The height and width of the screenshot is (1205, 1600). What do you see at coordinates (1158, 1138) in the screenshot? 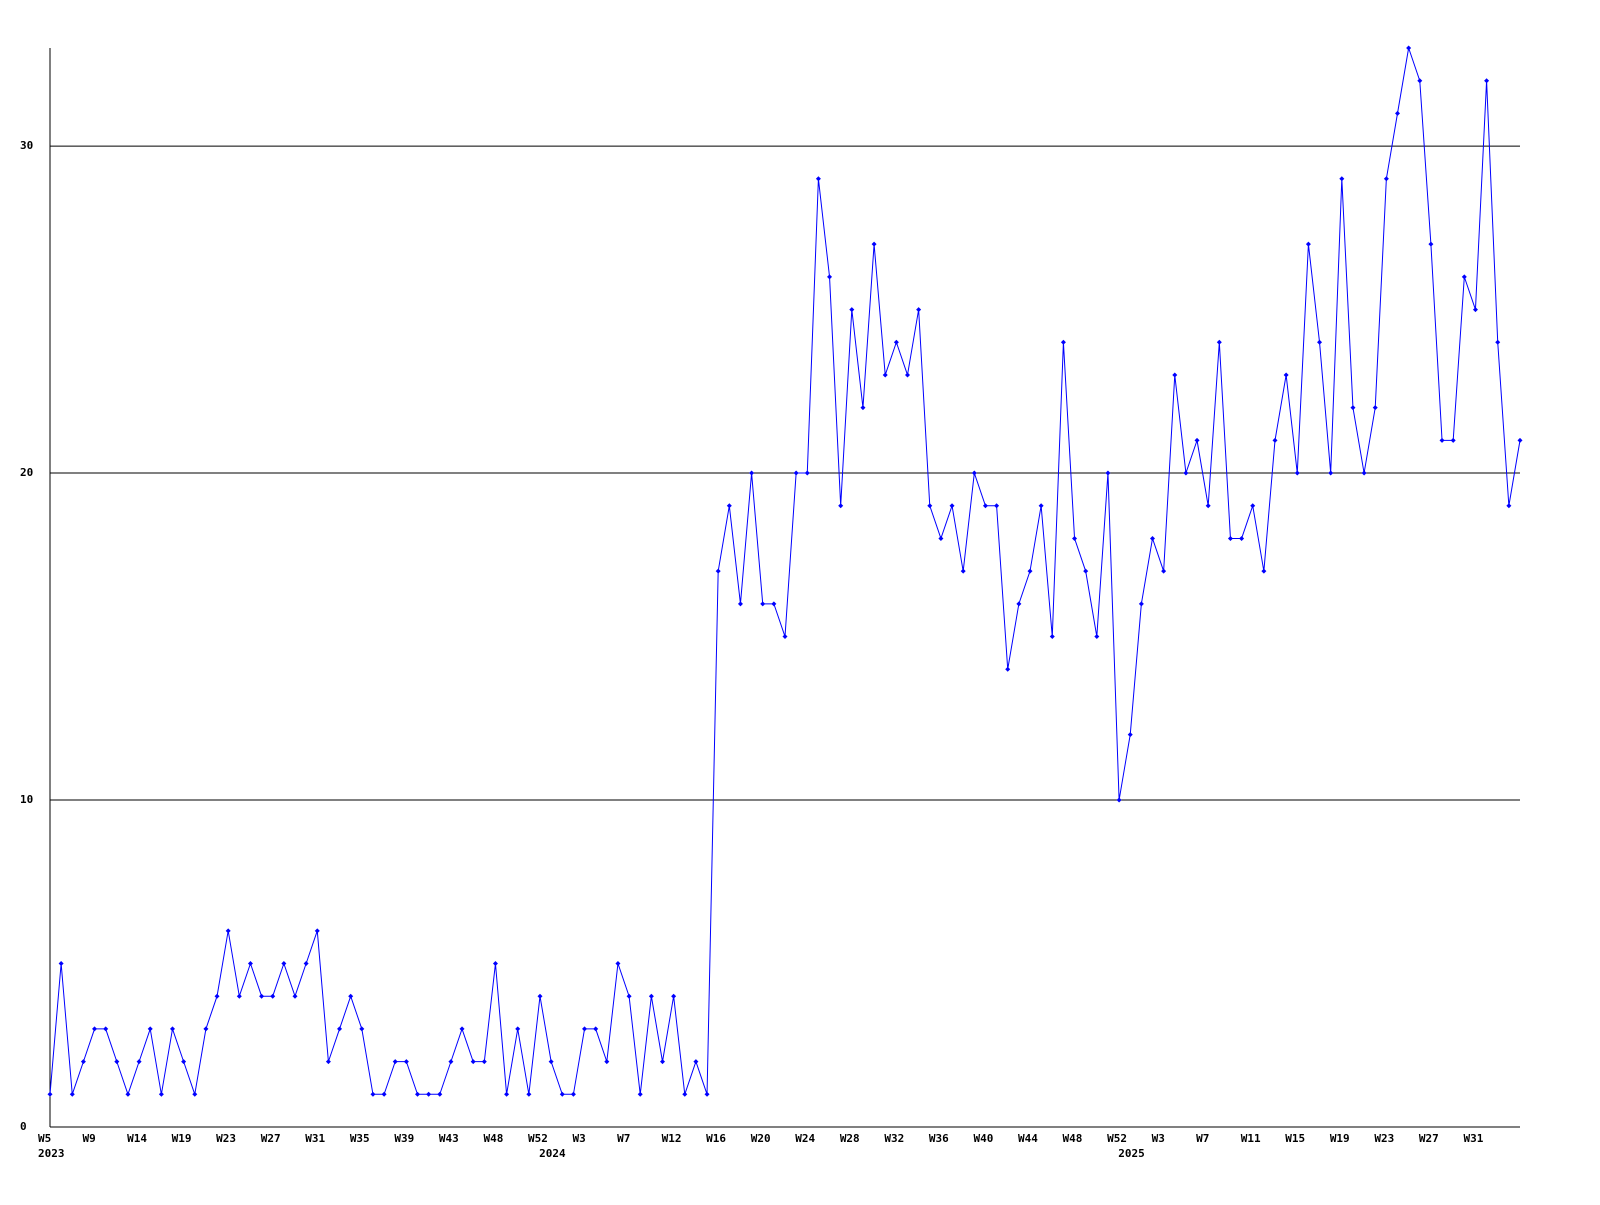
I see `x-tick-label: W3` at bounding box center [1158, 1138].